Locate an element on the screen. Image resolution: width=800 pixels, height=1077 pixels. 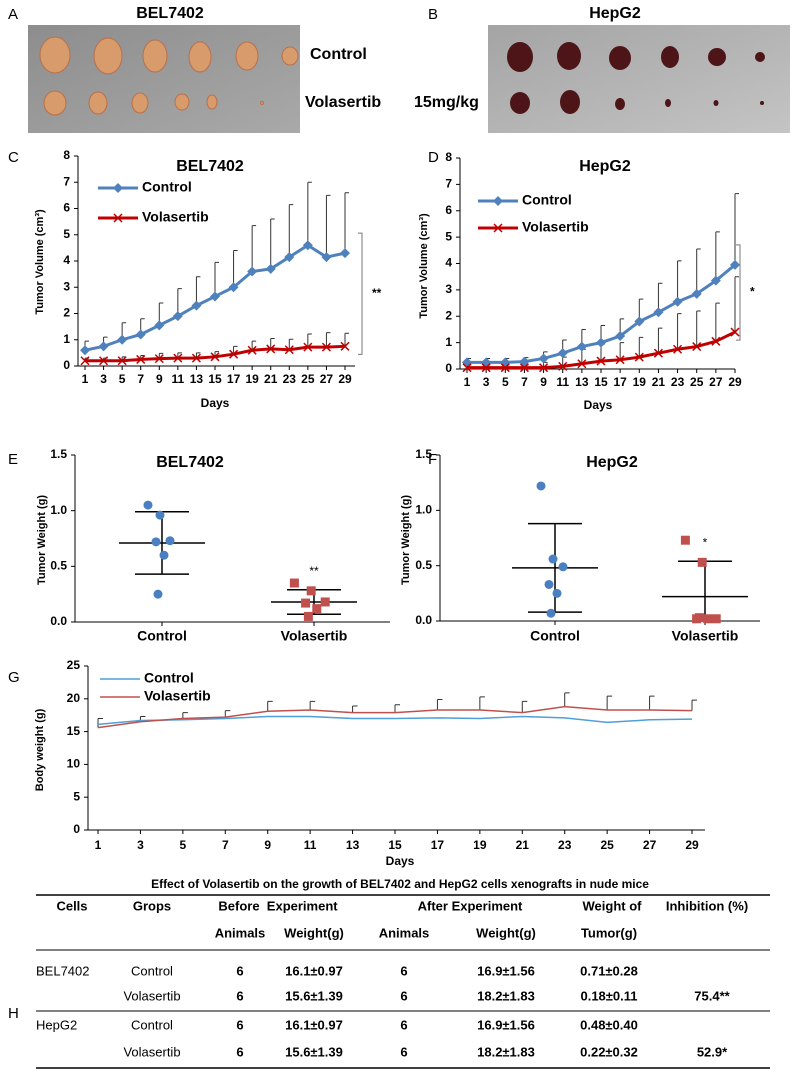
table-header: Weight(g) is located at coordinates (506, 932).